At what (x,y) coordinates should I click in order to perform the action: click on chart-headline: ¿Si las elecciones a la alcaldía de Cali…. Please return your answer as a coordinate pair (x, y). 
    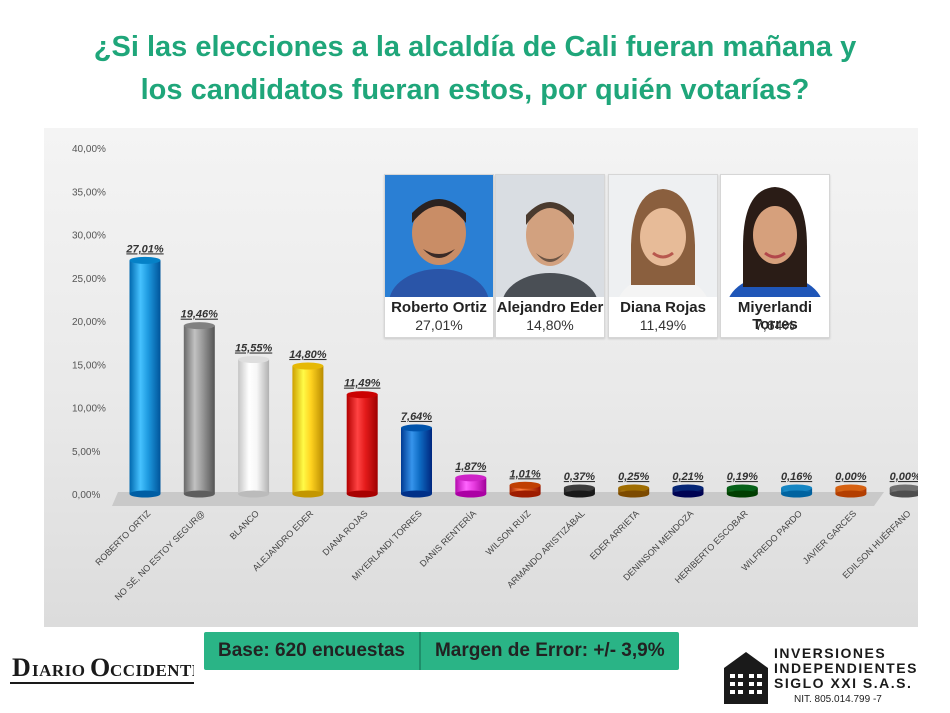
    Looking at the image, I should click on (475, 69).